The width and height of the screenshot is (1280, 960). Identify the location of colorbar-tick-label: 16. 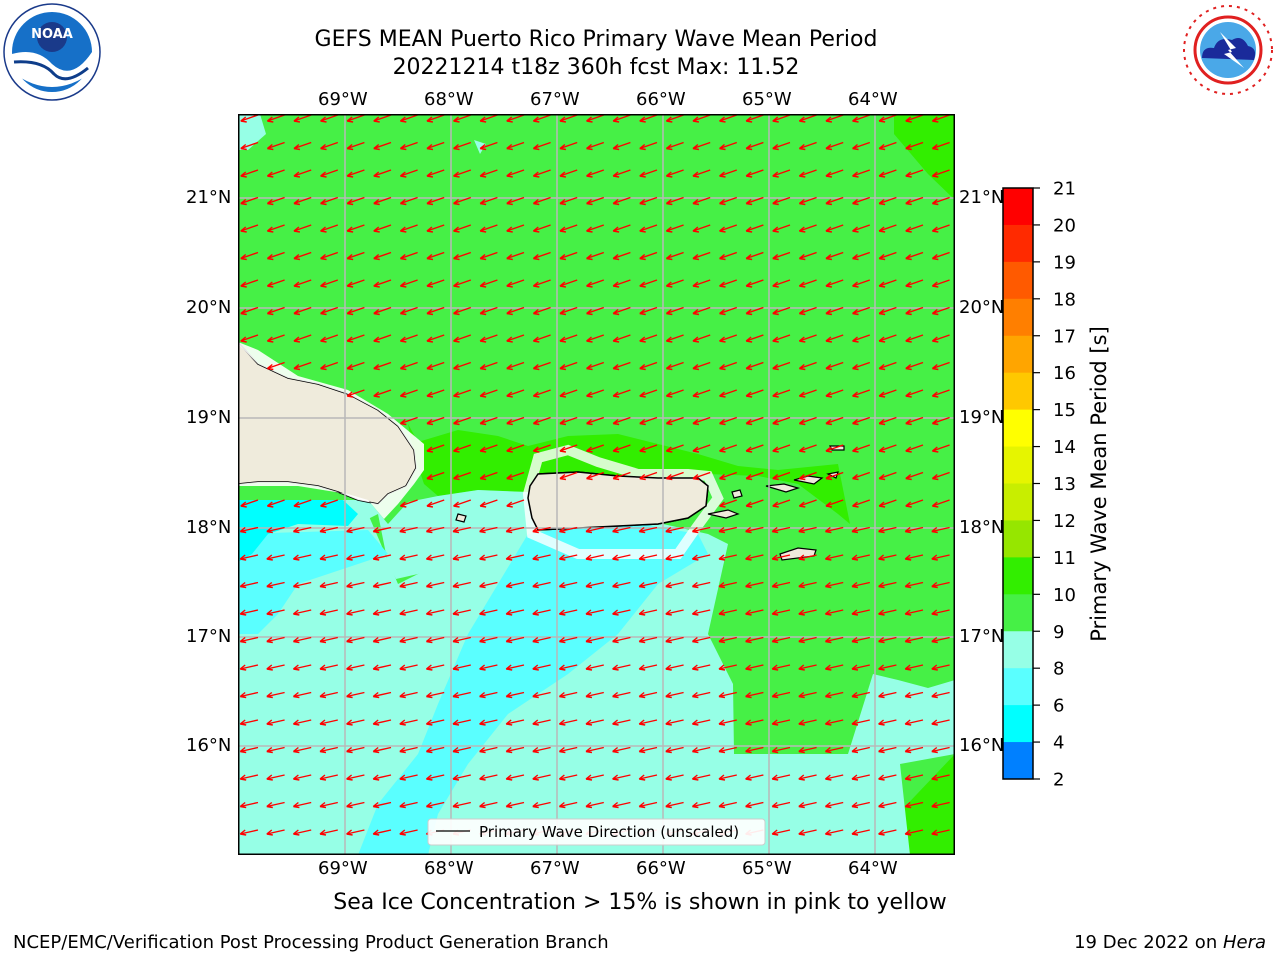
(1064, 373).